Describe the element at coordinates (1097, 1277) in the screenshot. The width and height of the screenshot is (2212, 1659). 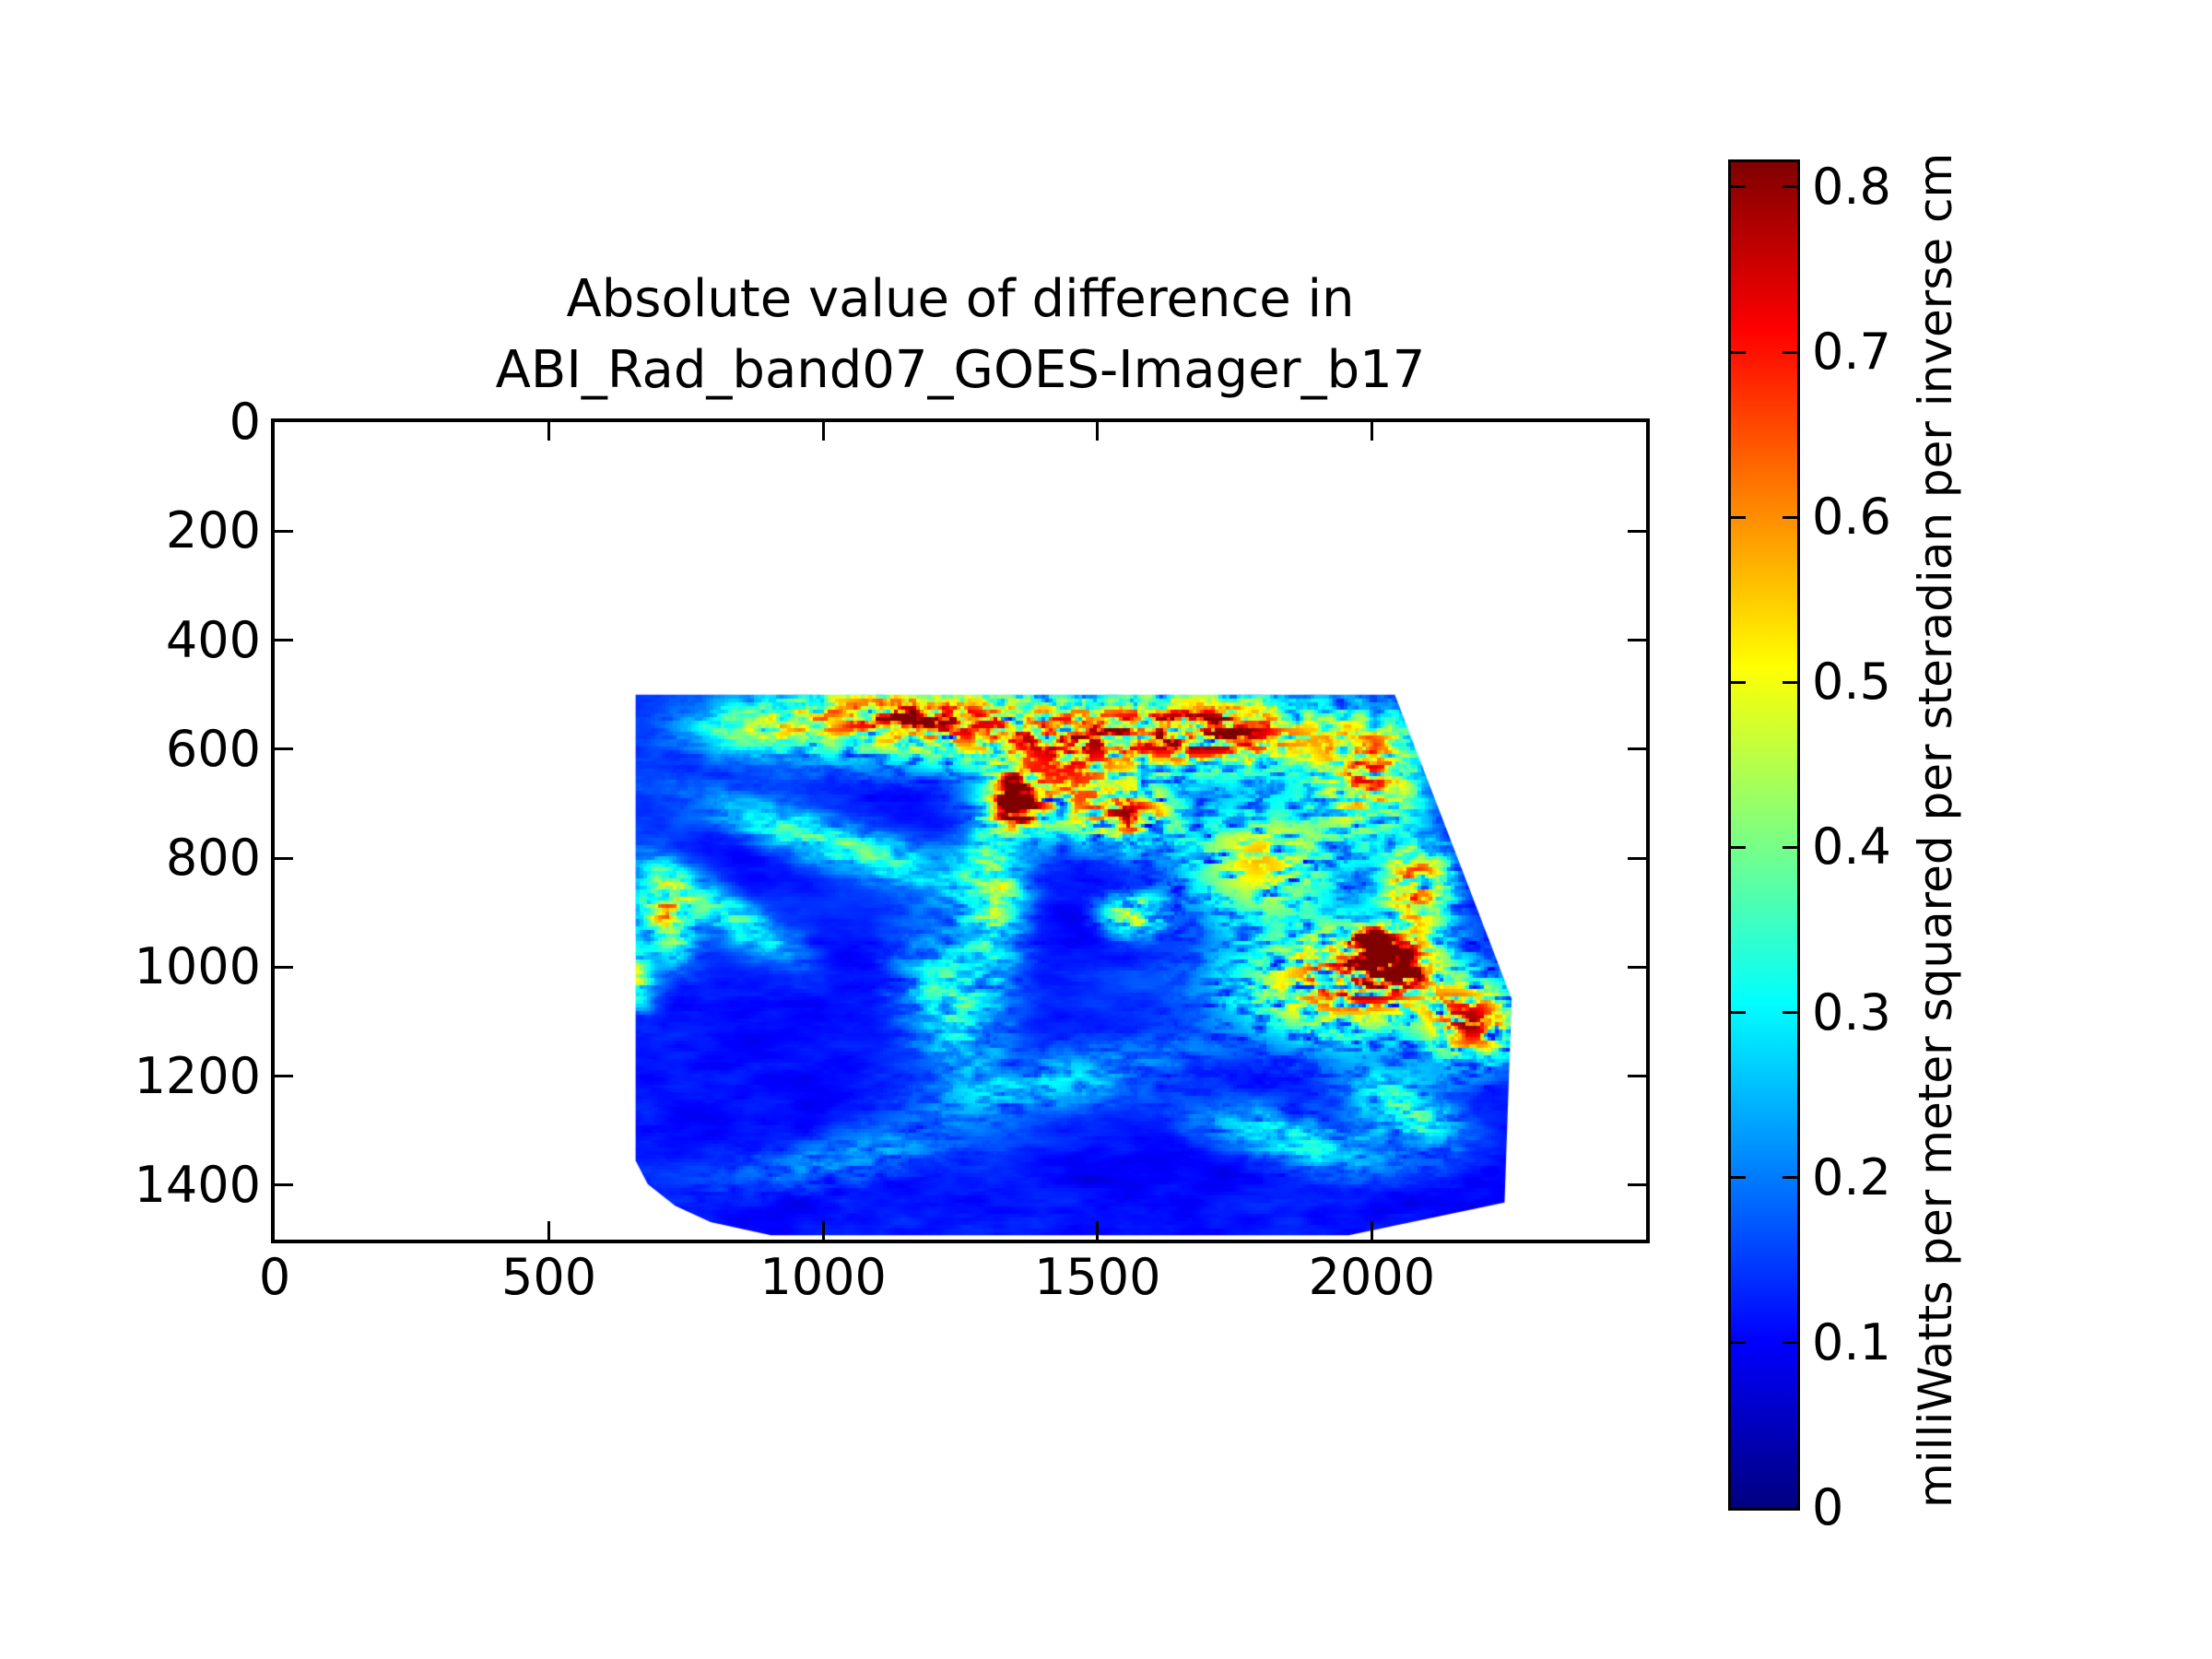
I see `x-tick-label: 1500` at that location.